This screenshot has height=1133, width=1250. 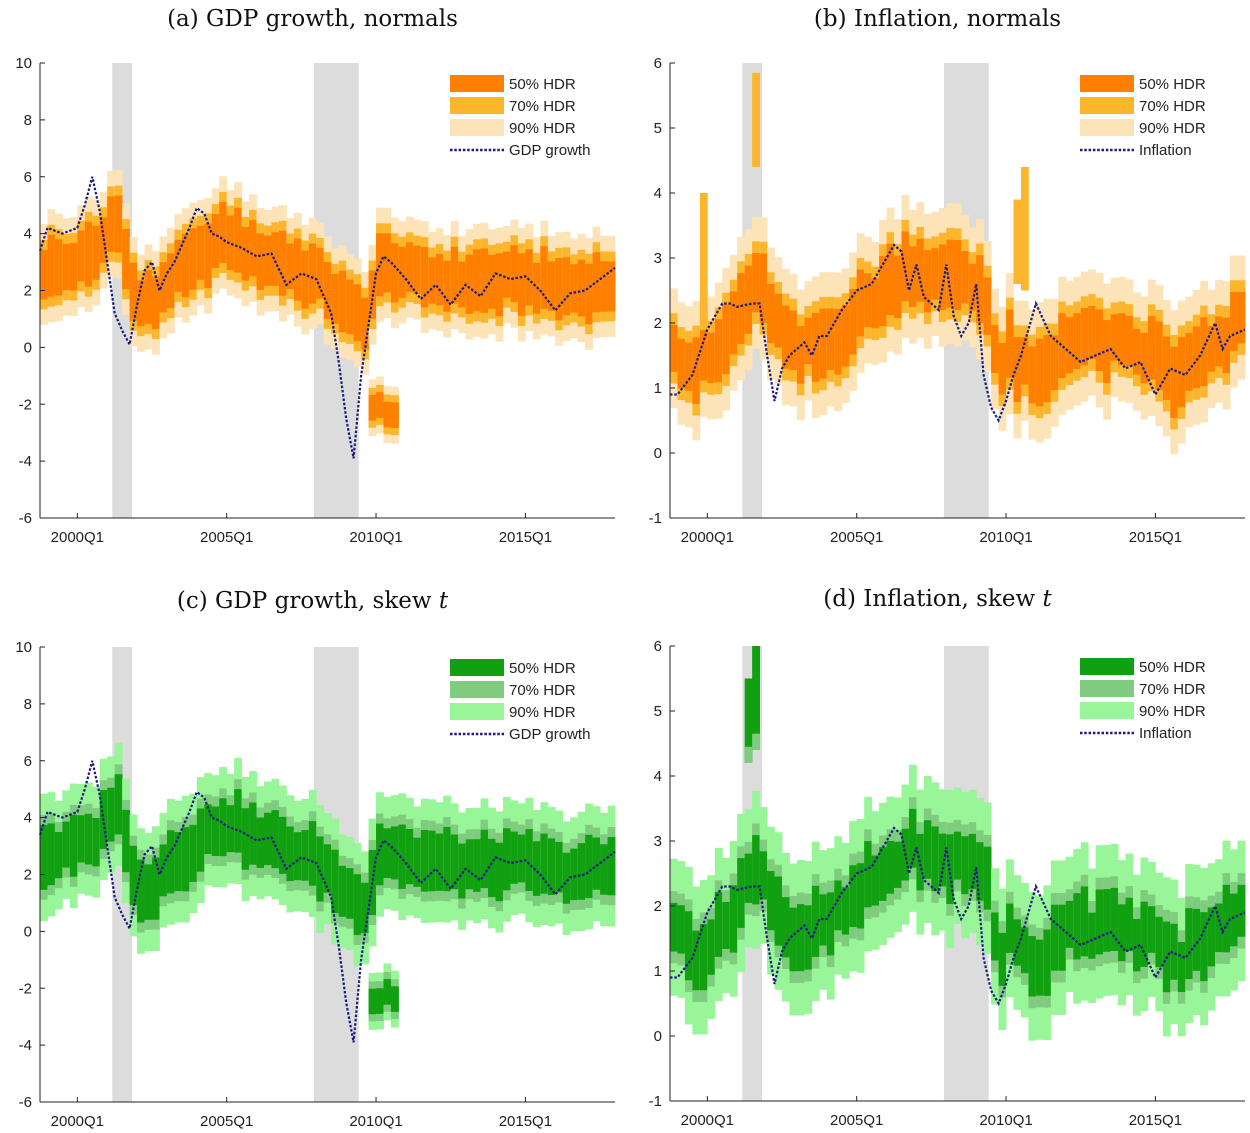 I want to click on legend-swatch-hdr50, so click(x=1107, y=83).